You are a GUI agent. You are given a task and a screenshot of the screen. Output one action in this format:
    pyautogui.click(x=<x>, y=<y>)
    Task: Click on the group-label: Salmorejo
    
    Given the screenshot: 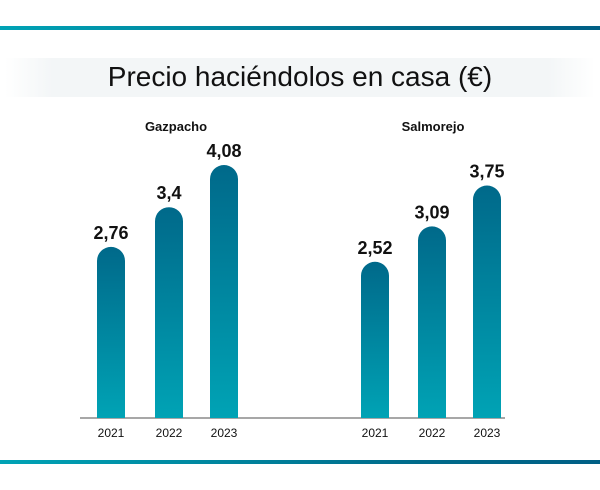 What is the action you would take?
    pyautogui.click(x=433, y=126)
    